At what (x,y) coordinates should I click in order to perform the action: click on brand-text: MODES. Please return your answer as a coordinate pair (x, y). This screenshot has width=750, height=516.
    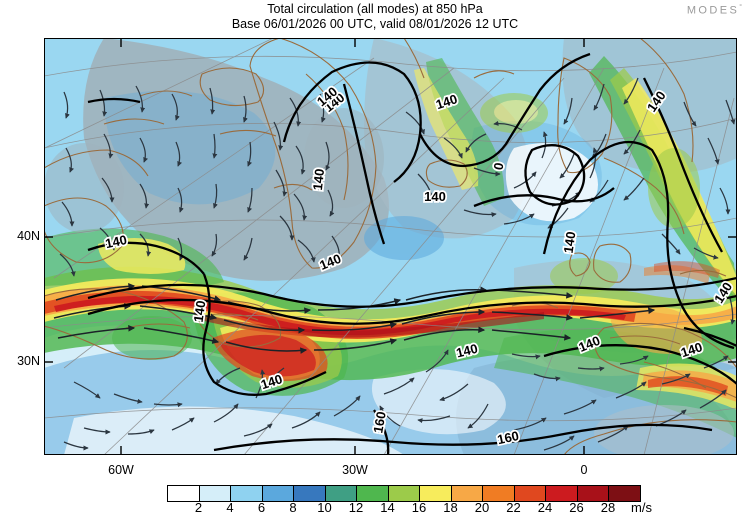
    Looking at the image, I should click on (713, 10).